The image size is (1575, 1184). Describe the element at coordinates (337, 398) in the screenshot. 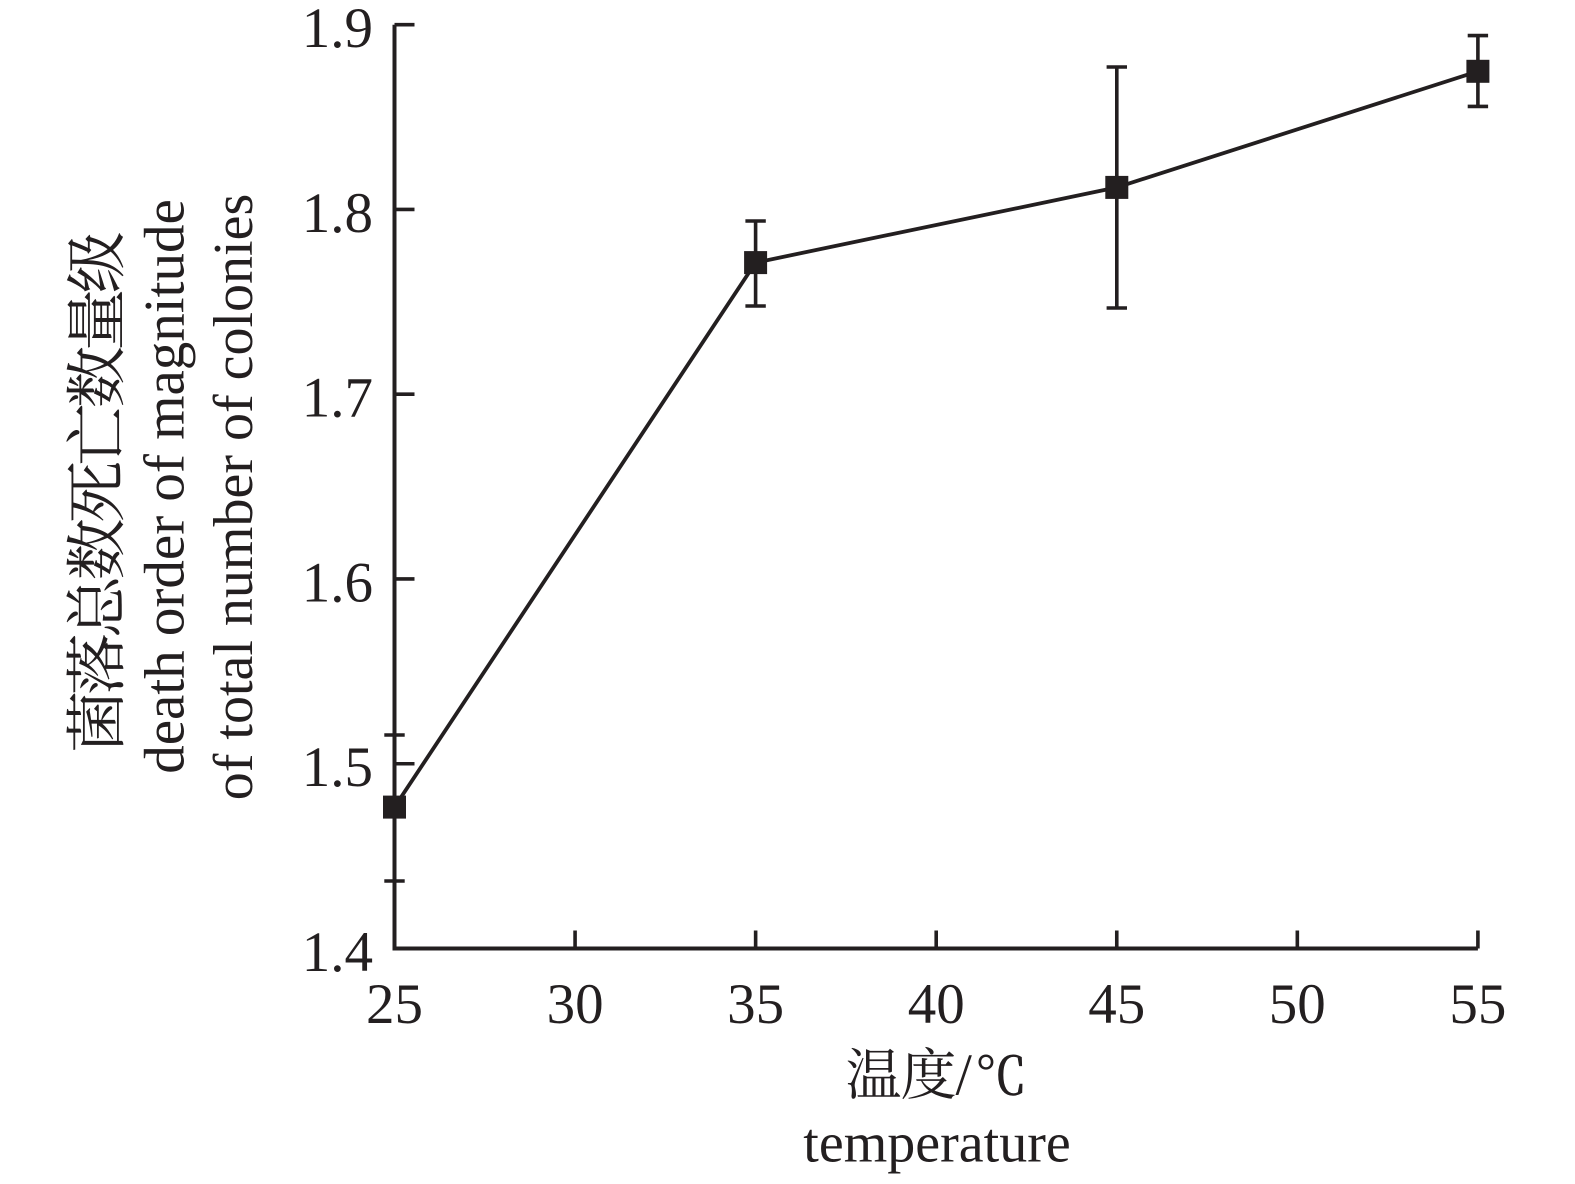

I see `svg-text: 1.7` at that location.